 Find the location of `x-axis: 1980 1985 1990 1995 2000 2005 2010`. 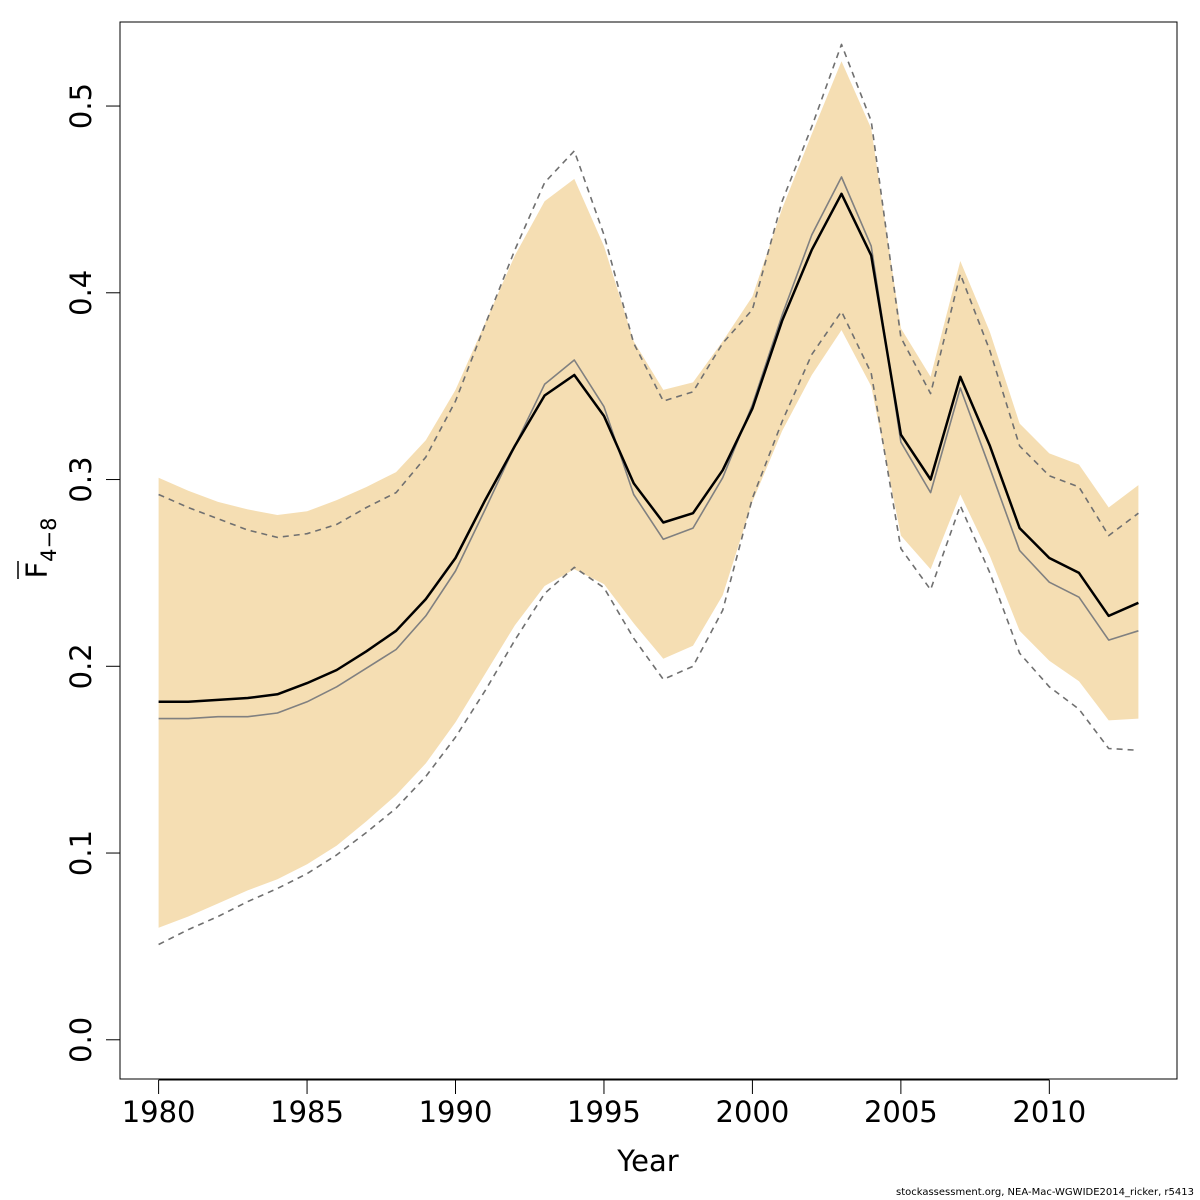

x-axis: 1980 1985 1990 1995 2000 2005 2010 is located at coordinates (604, 1104).